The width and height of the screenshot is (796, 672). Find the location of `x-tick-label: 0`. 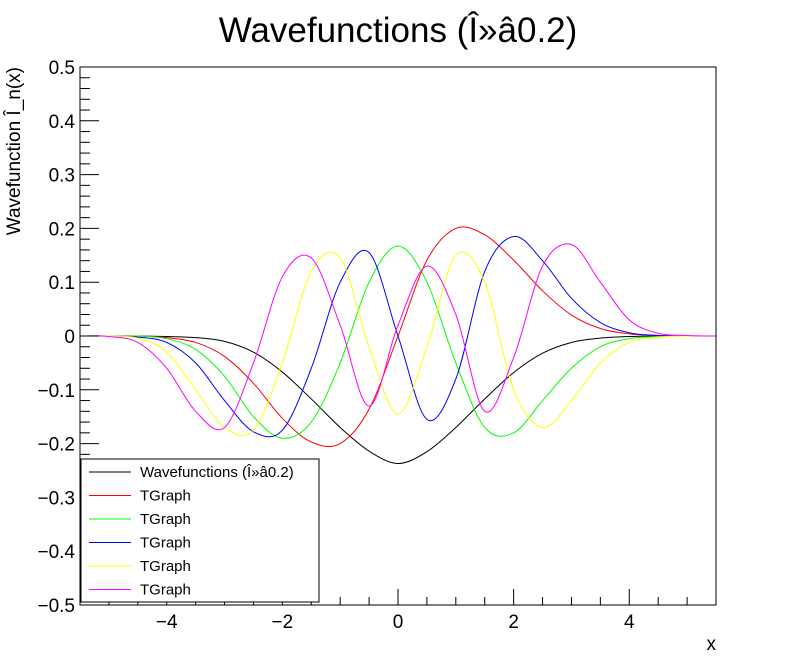

x-tick-label: 0 is located at coordinates (398, 622).